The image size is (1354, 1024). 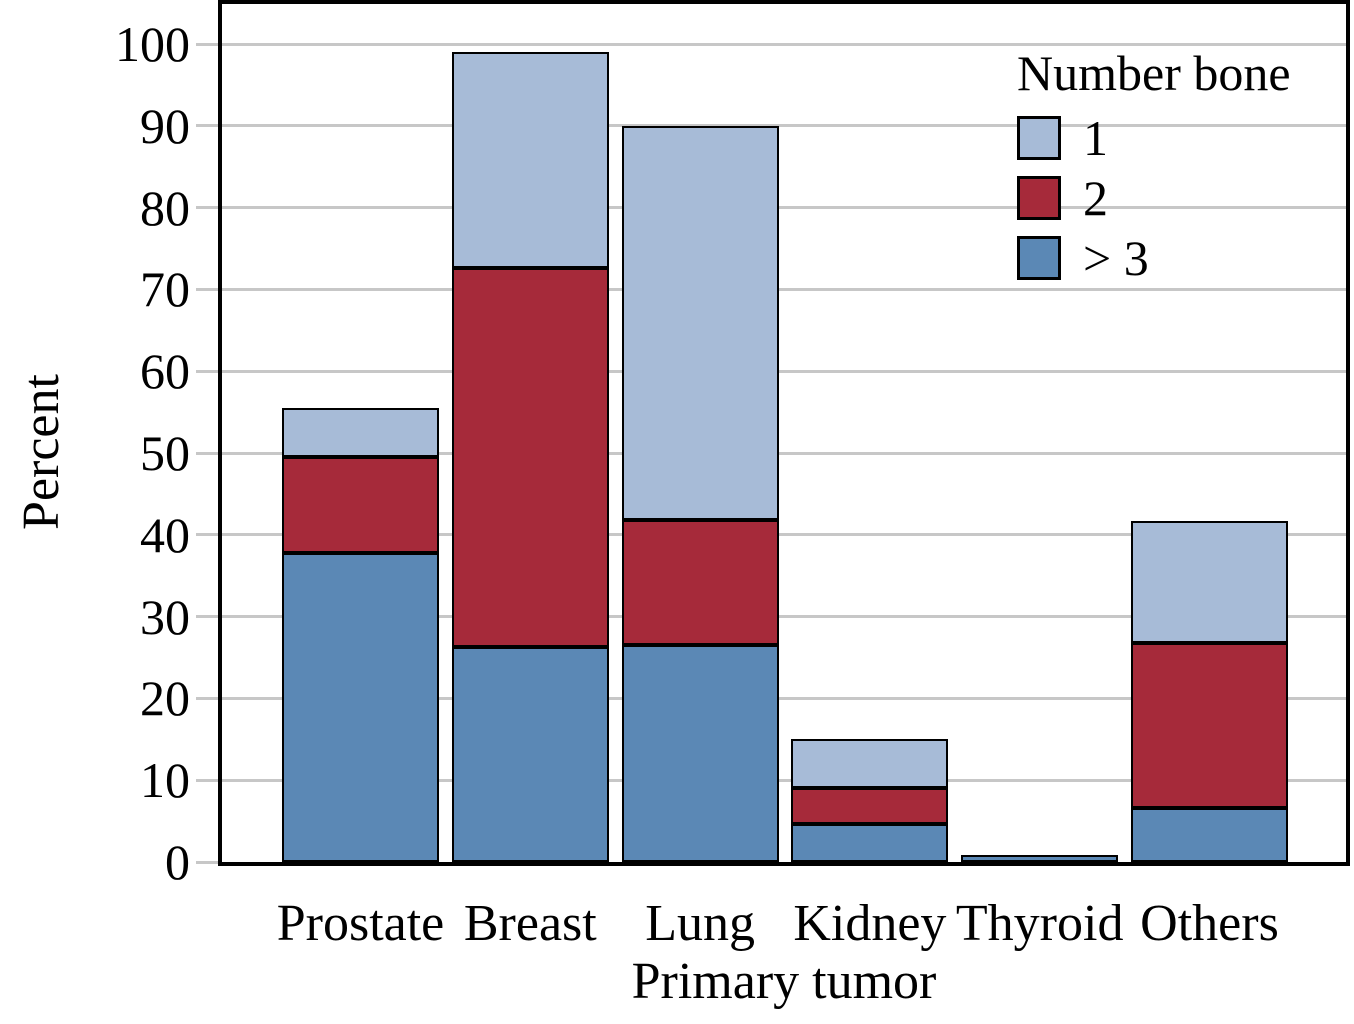 I want to click on legend-entries: 1 2 > 3, so click(x=1154, y=198).